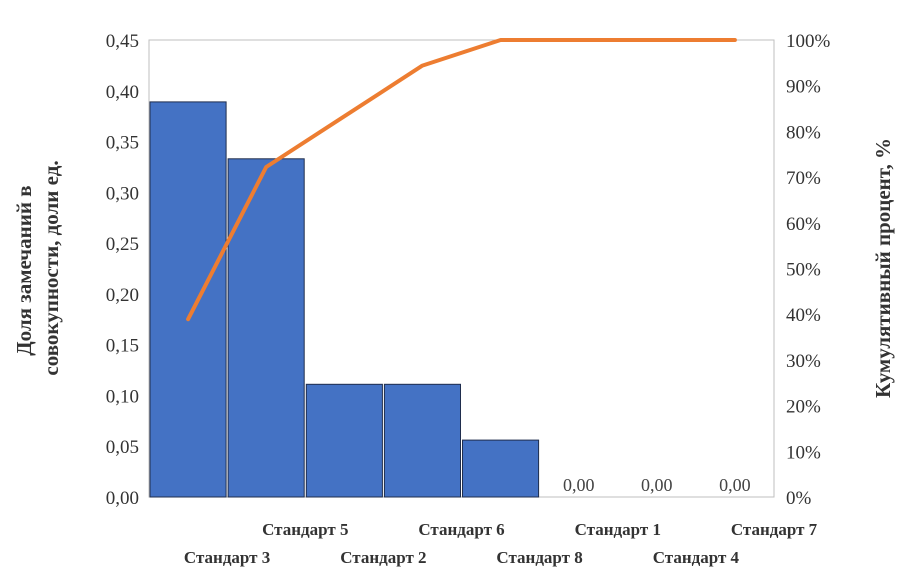  I want to click on left-axis-title: Доля замечаний в совокупности, доли ед., so click(37, 267).